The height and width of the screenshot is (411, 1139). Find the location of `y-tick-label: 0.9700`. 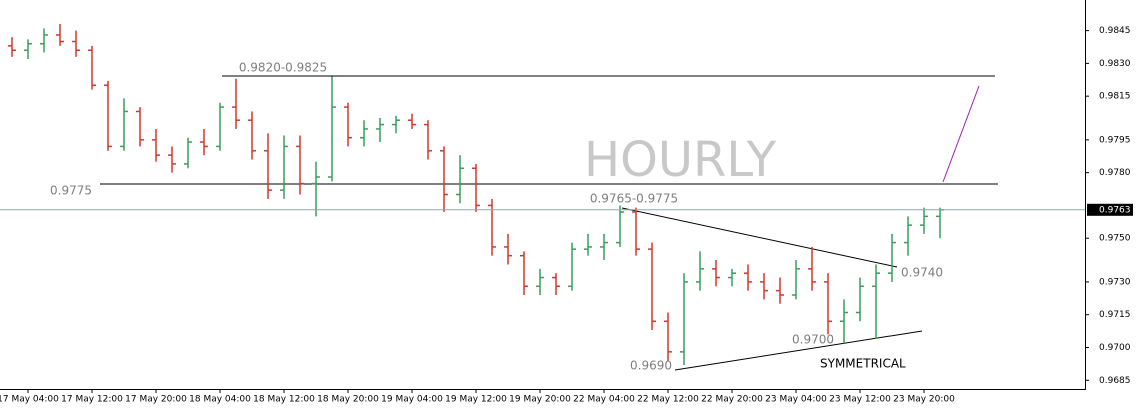

y-tick-label: 0.9700 is located at coordinates (1115, 348).